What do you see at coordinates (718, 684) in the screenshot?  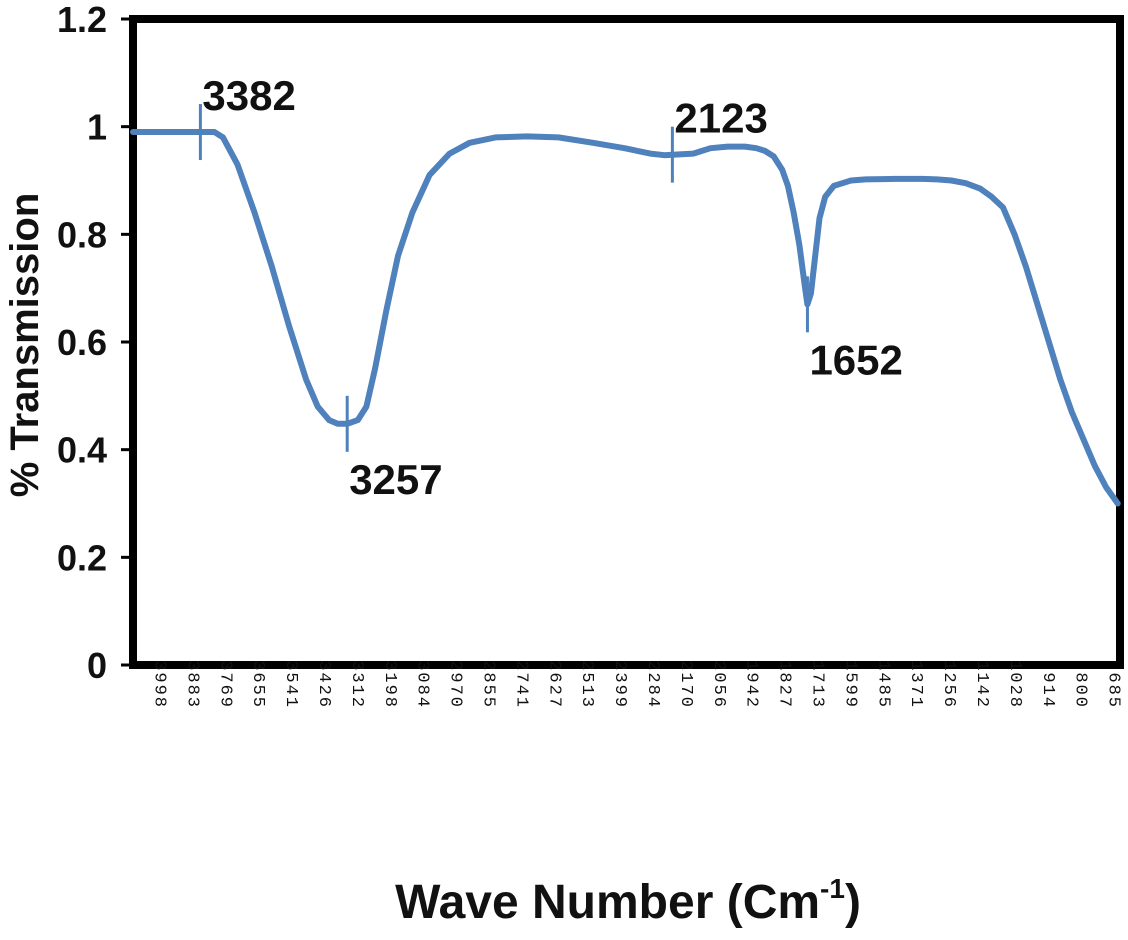 I see `x-tick-label: 2056` at bounding box center [718, 684].